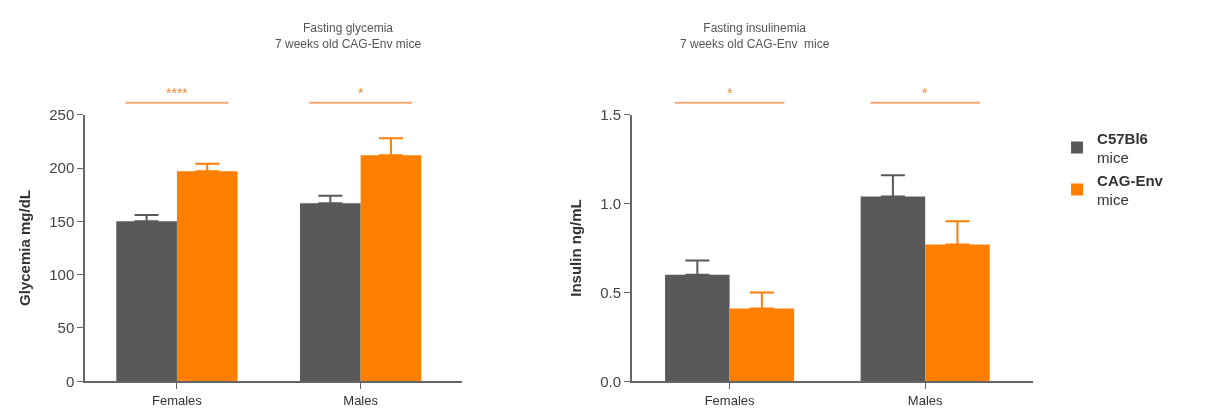 This screenshot has height=419, width=1215. Describe the element at coordinates (575, 248) in the screenshot. I see `y-axis-title: Insulin ng/mL` at that location.